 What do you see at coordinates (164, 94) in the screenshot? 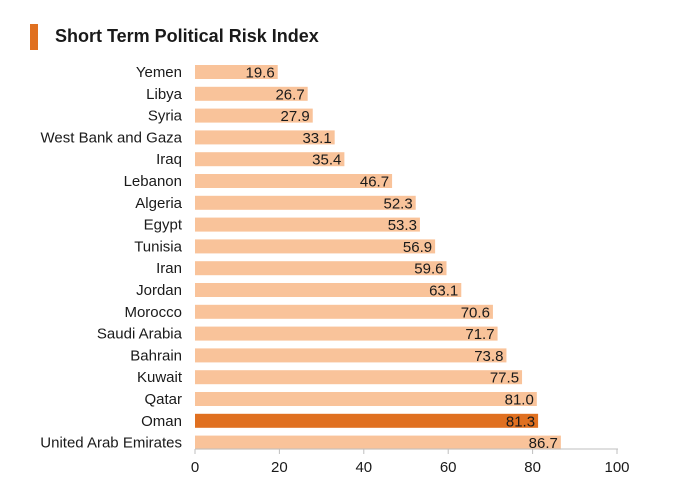
I see `category-label: Libya` at bounding box center [164, 94].